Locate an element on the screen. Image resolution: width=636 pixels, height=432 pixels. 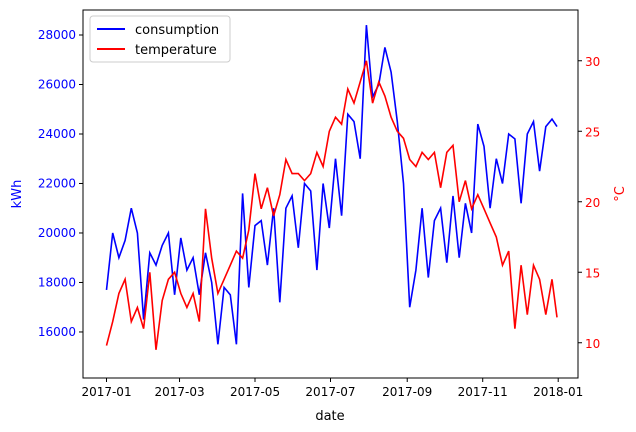
y-axis-label: kWh is located at coordinates (17, 194).